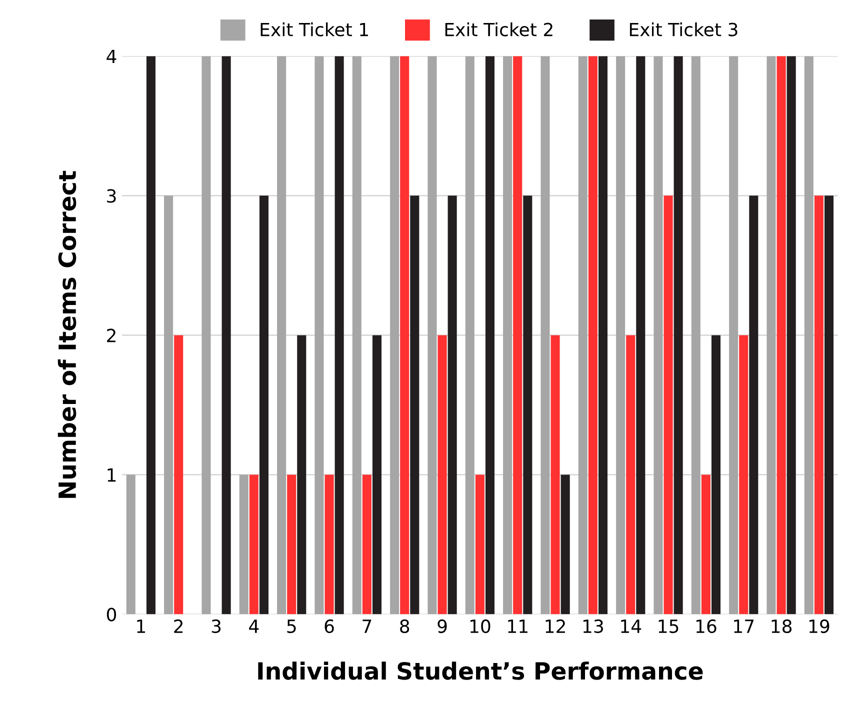 The image size is (842, 702). Describe the element at coordinates (67, 334) in the screenshot. I see `y-axis-title: Number of Items Correct` at that location.